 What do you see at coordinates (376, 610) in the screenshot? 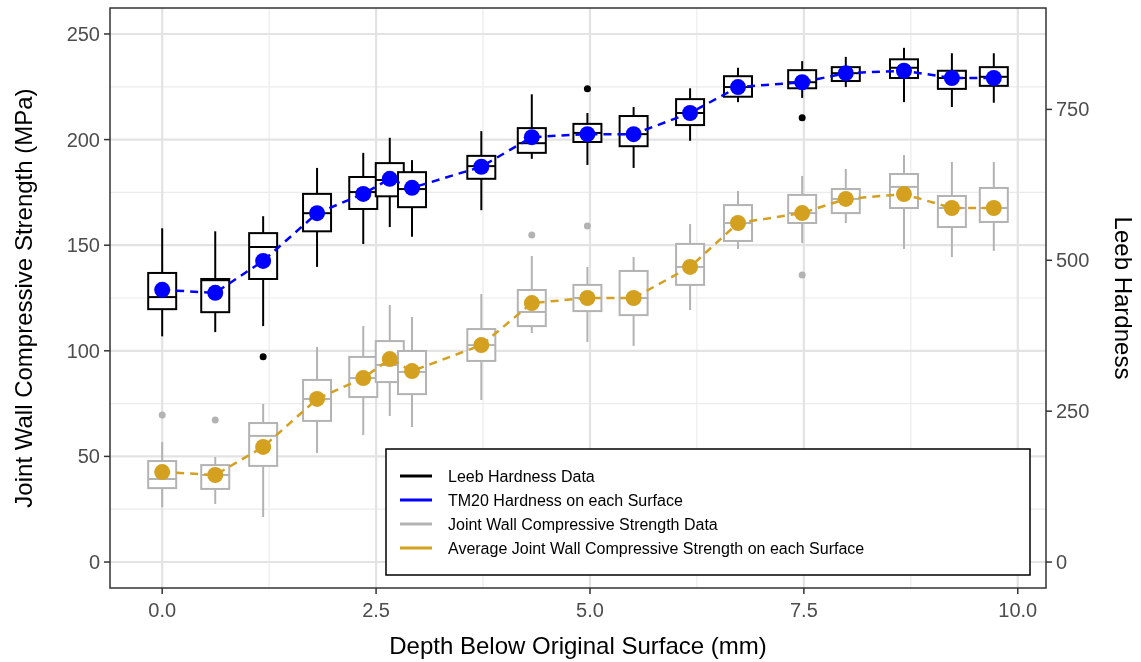
I see `x-tick-label: 2.5` at bounding box center [376, 610].